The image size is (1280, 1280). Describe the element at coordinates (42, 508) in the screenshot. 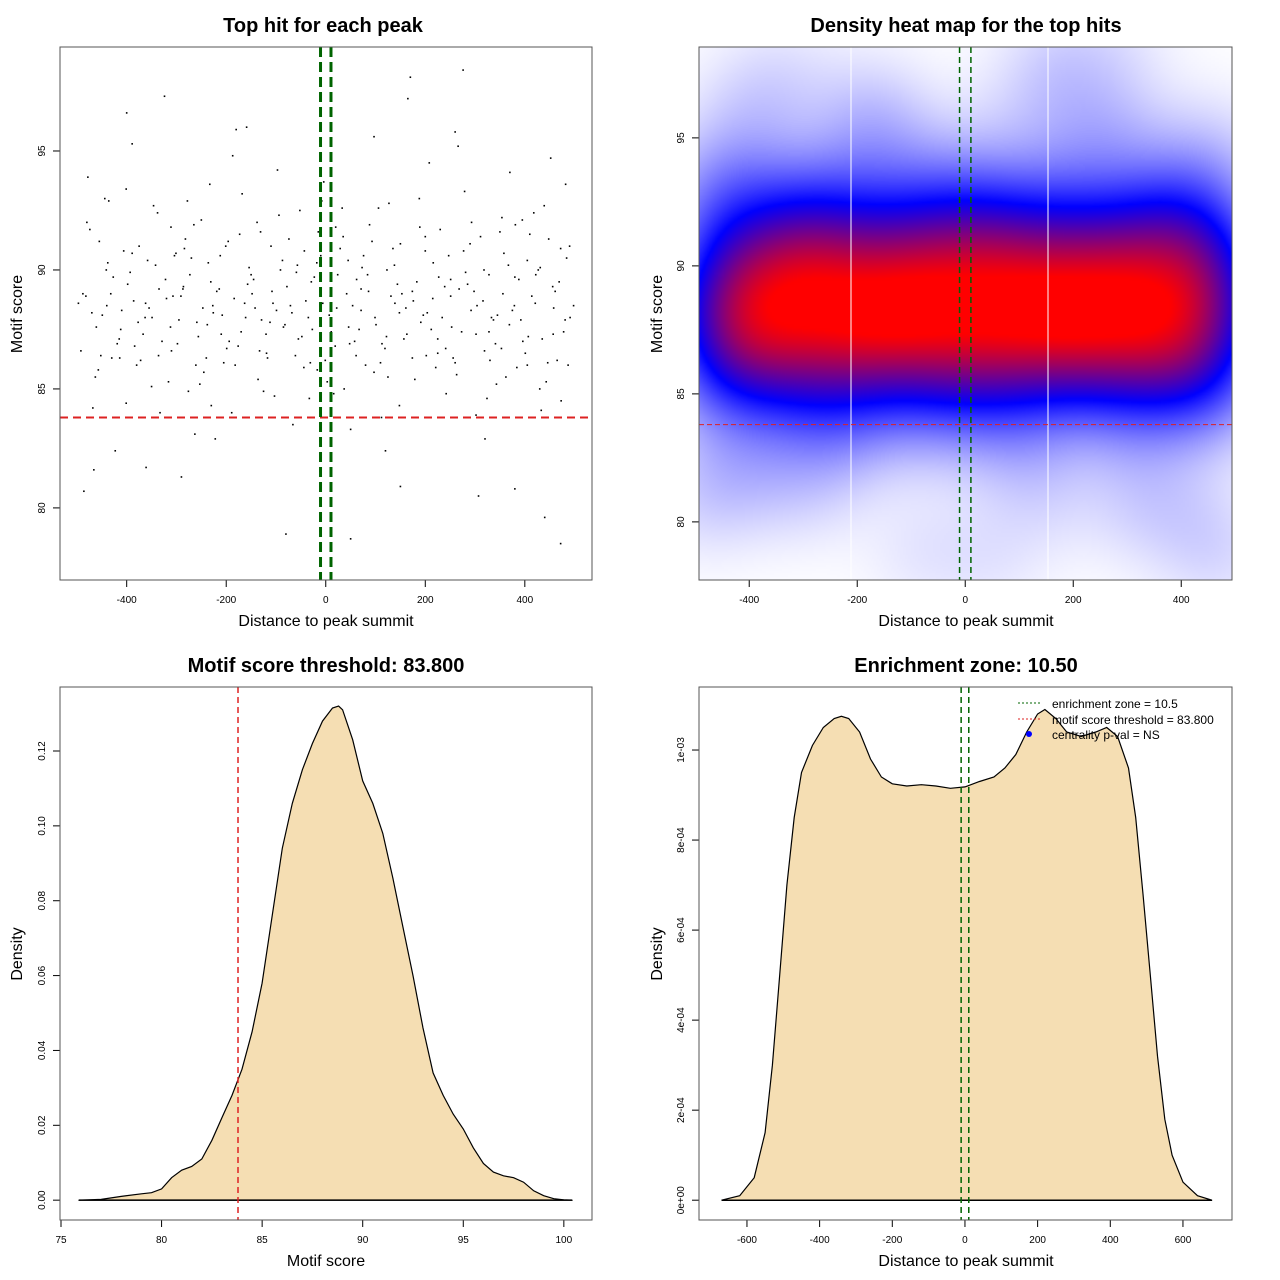

I see `y-tick-label-0: 80` at that location.